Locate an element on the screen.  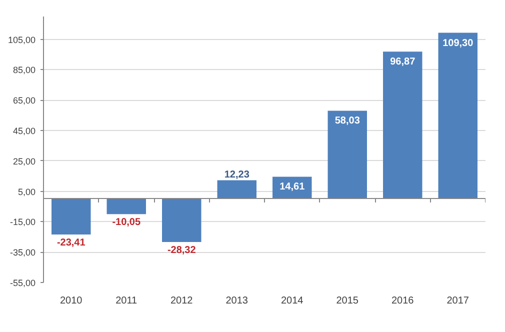
data-label: 58,03 is located at coordinates (347, 121).